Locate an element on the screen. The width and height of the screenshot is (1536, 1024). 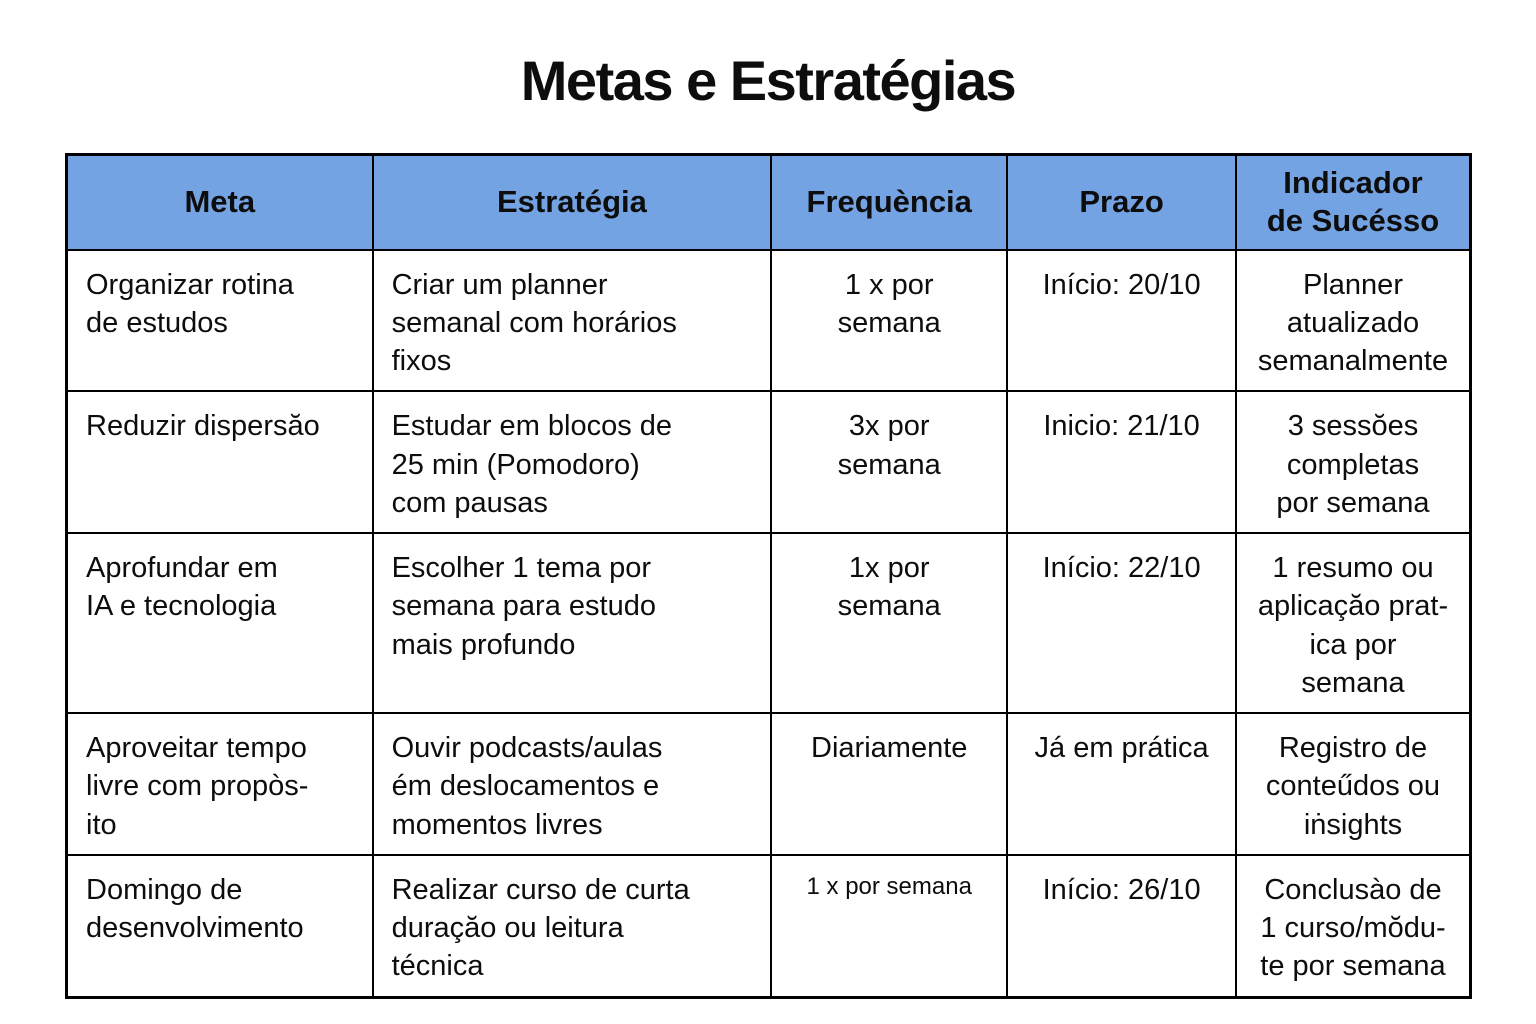
meta-cell: Aprofundar em IA e tecnologia is located at coordinates (219, 623).